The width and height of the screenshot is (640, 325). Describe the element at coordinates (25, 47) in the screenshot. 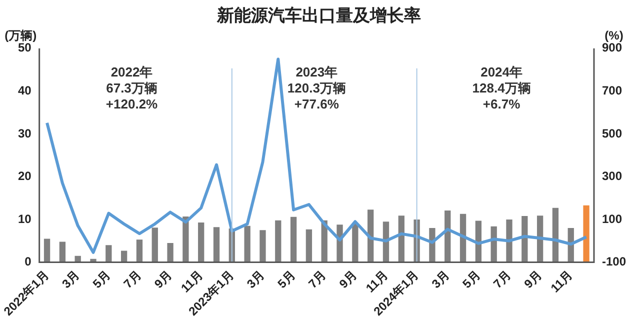

I see `y-tick-label: 50` at that location.